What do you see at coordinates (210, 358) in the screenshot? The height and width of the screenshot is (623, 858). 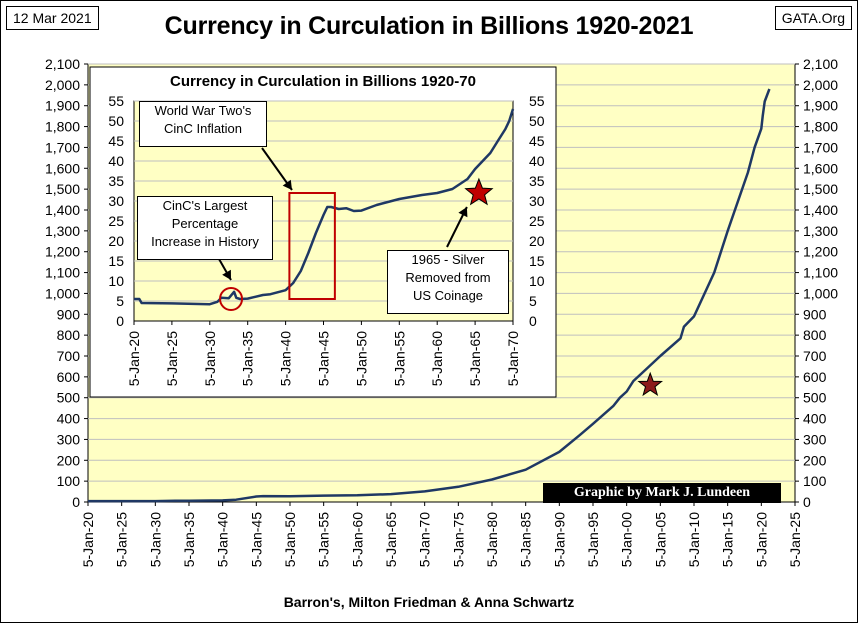 I see `inset-x-tick-label: 5-Jan-30` at bounding box center [210, 358].